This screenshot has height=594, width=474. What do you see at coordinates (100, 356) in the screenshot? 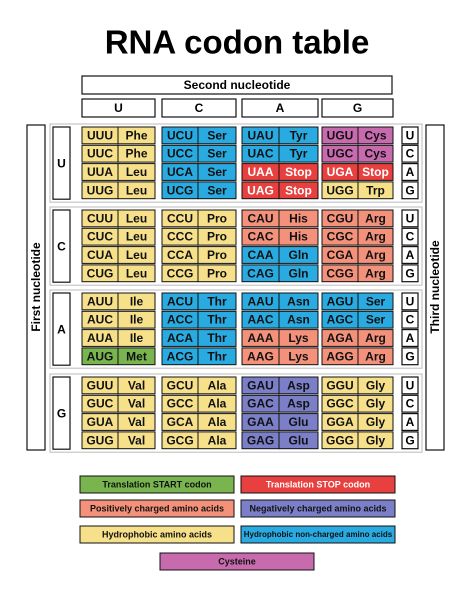
I see `codon: AUG` at bounding box center [100, 356].